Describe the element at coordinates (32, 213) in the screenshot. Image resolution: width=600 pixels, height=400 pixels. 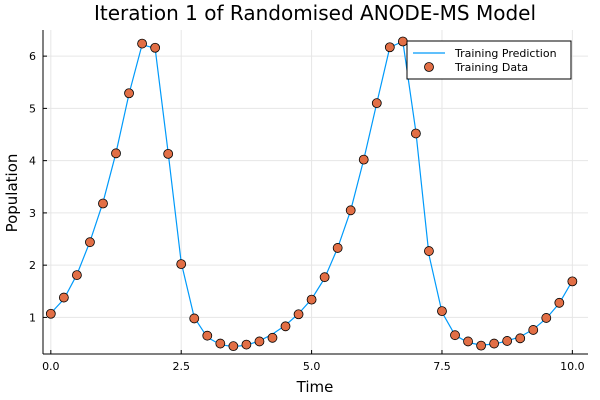
I see `y-tick-label: 3` at that location.